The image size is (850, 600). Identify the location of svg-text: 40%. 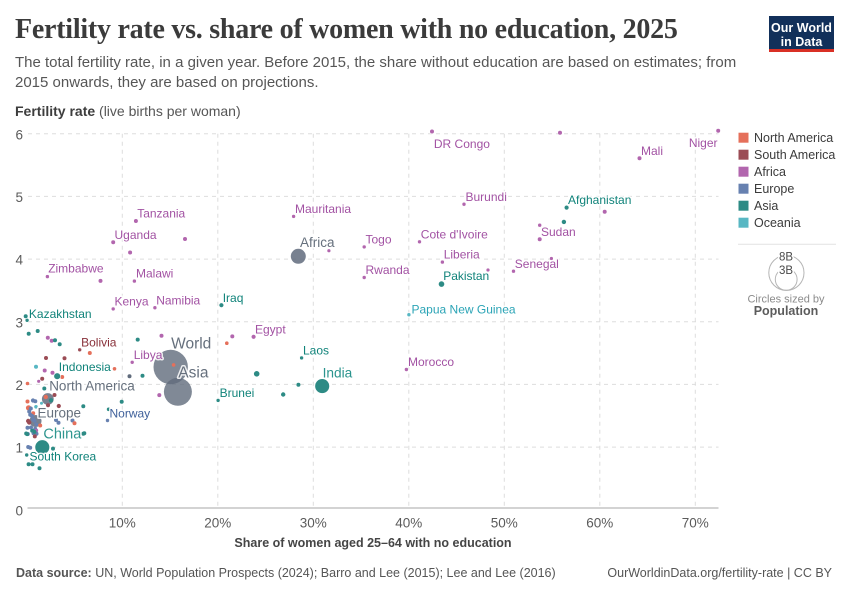
(408, 523).